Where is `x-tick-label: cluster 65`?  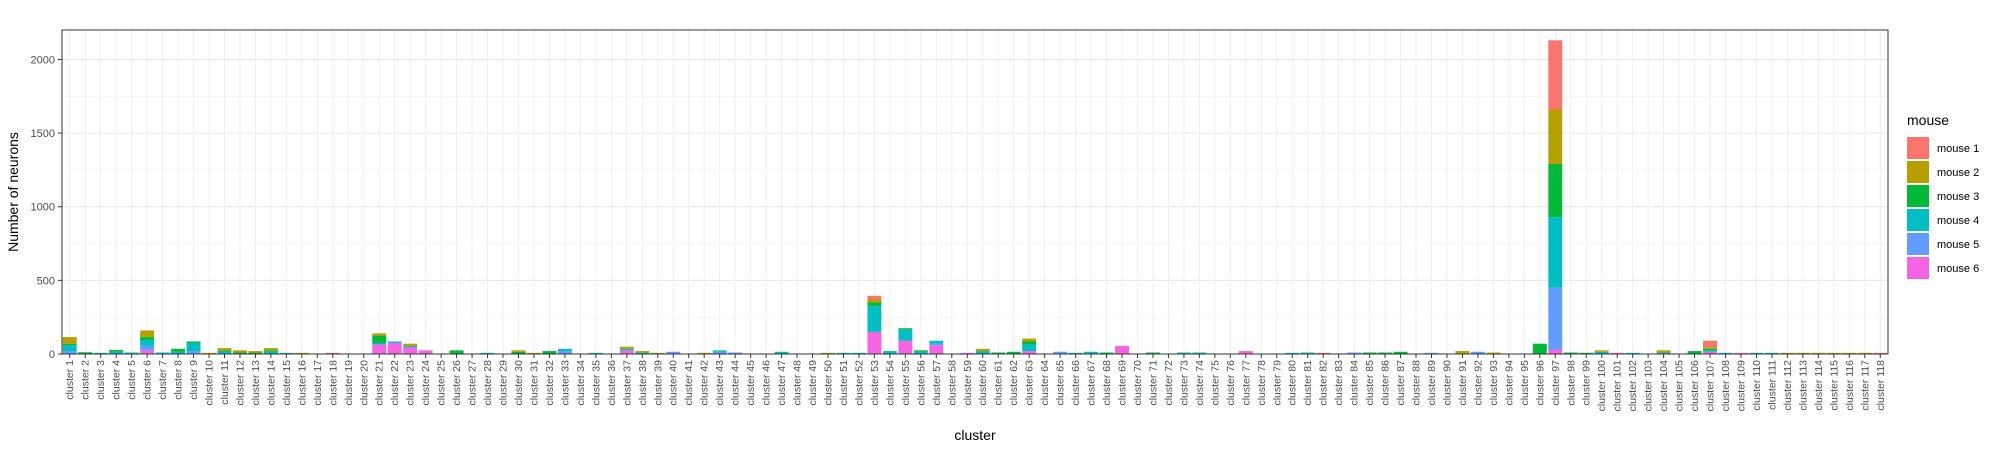 x-tick-label: cluster 65 is located at coordinates (1061, 383).